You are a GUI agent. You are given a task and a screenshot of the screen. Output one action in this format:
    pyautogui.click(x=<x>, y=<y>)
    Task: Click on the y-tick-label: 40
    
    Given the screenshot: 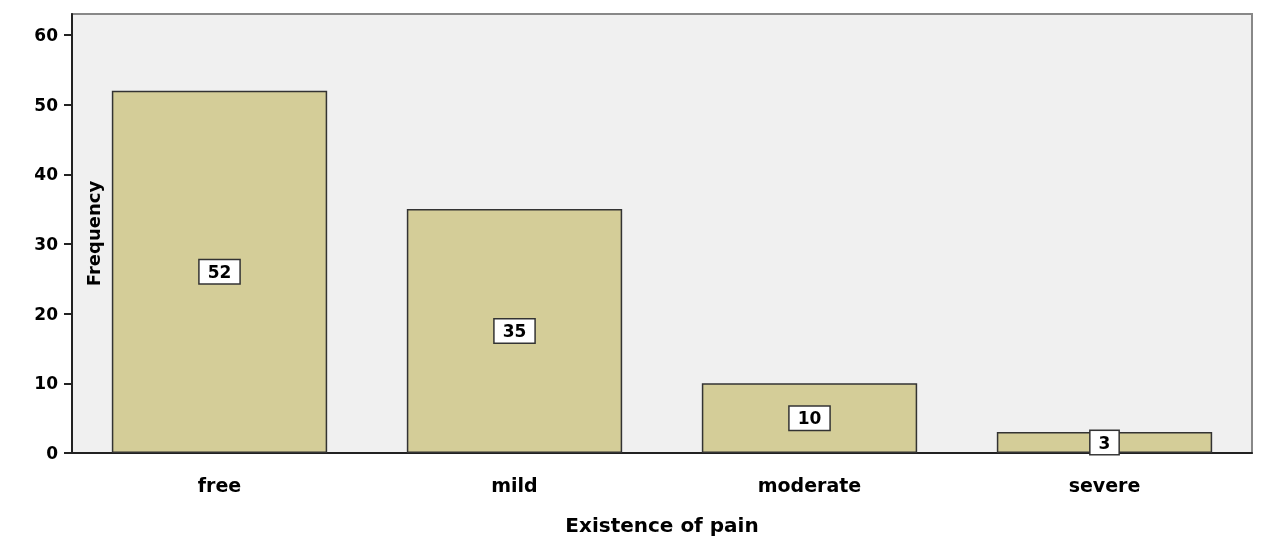 What is the action you would take?
    pyautogui.click(x=46, y=174)
    